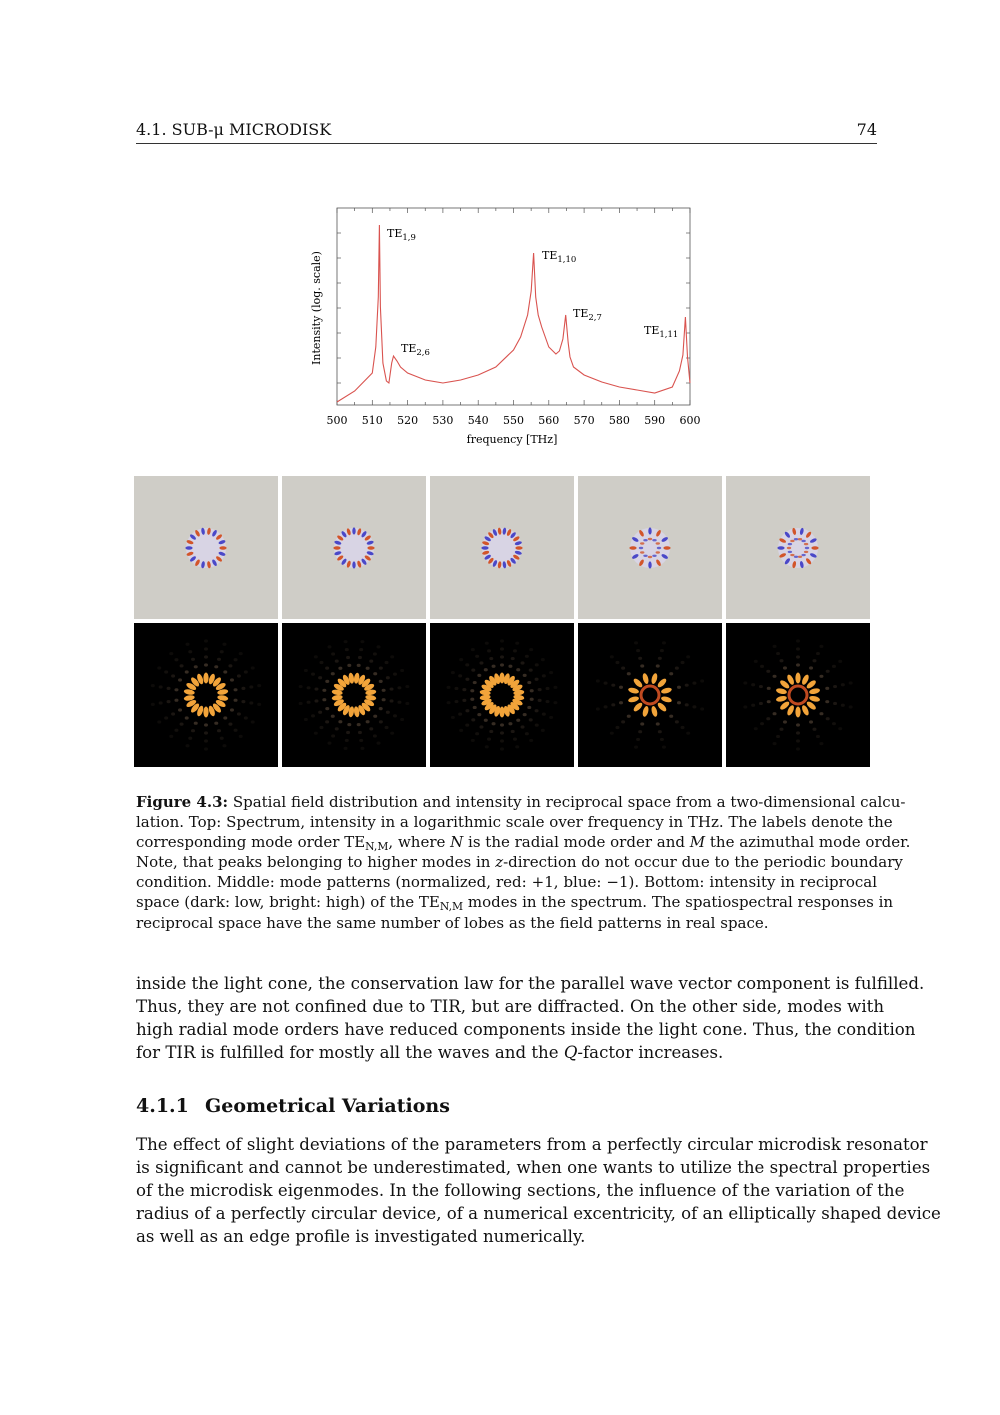 The width and height of the screenshot is (1000, 1415). Describe the element at coordinates (668, 335) in the screenshot. I see `peak-label-index: 1,11` at that location.